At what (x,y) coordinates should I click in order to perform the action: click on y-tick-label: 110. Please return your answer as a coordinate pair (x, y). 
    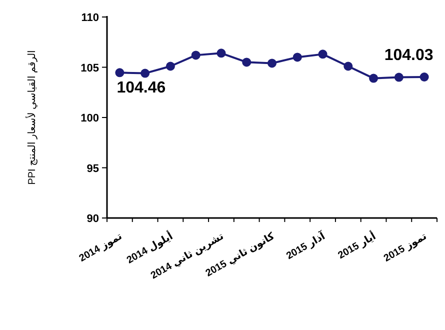
    Looking at the image, I should click on (90, 18).